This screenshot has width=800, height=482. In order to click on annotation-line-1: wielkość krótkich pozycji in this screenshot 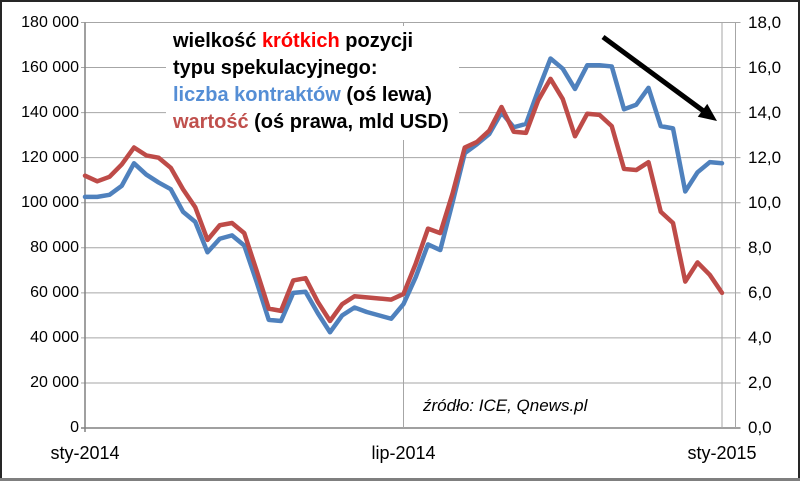, I will do `click(311, 41)`.